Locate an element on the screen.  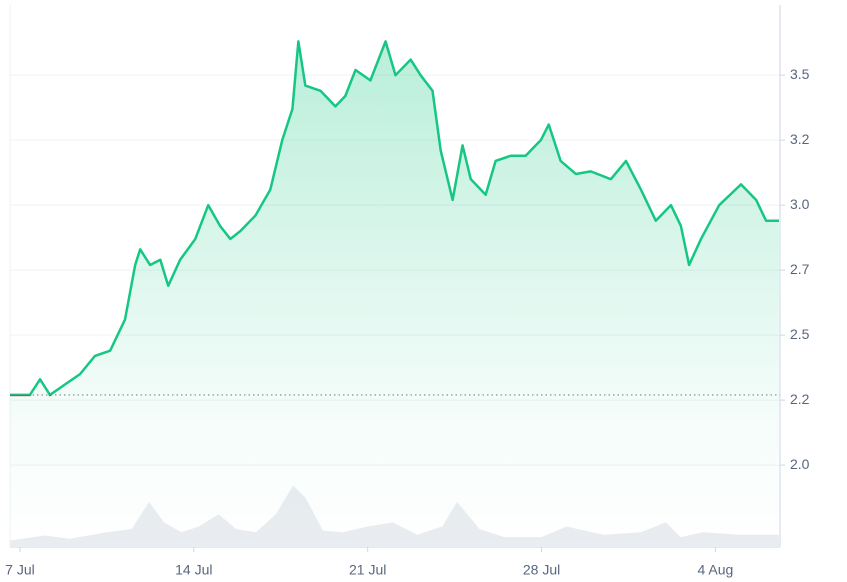
x-tick-label: 21 Jul is located at coordinates (367, 570).